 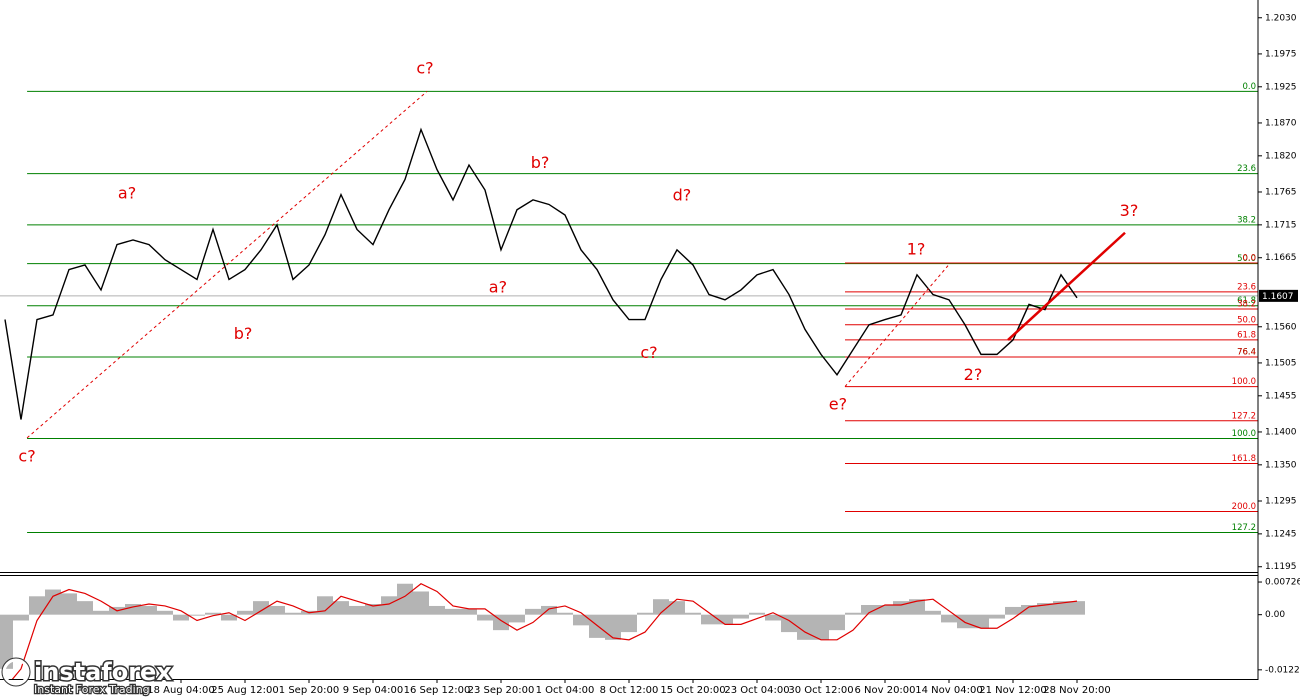 I want to click on fib-label: 161.8, so click(x=1244, y=459).